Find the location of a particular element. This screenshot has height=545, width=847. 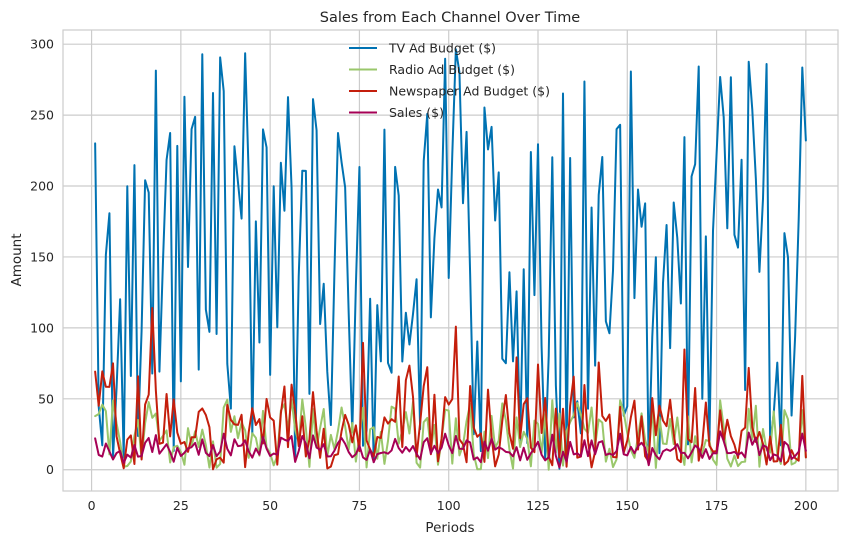

x-tick-label: 75 is located at coordinates (359, 505).